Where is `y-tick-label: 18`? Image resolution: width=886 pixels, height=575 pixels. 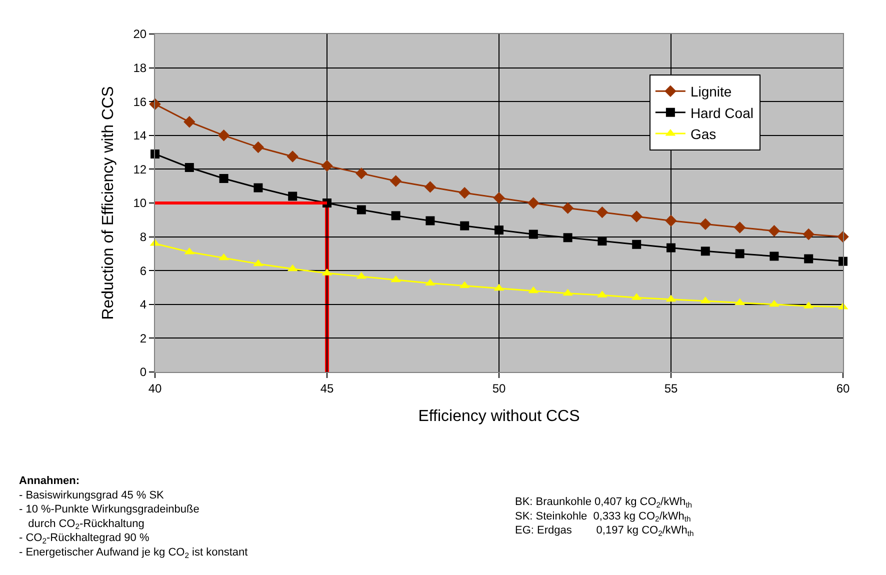
y-tick-label: 18 is located at coordinates (140, 68).